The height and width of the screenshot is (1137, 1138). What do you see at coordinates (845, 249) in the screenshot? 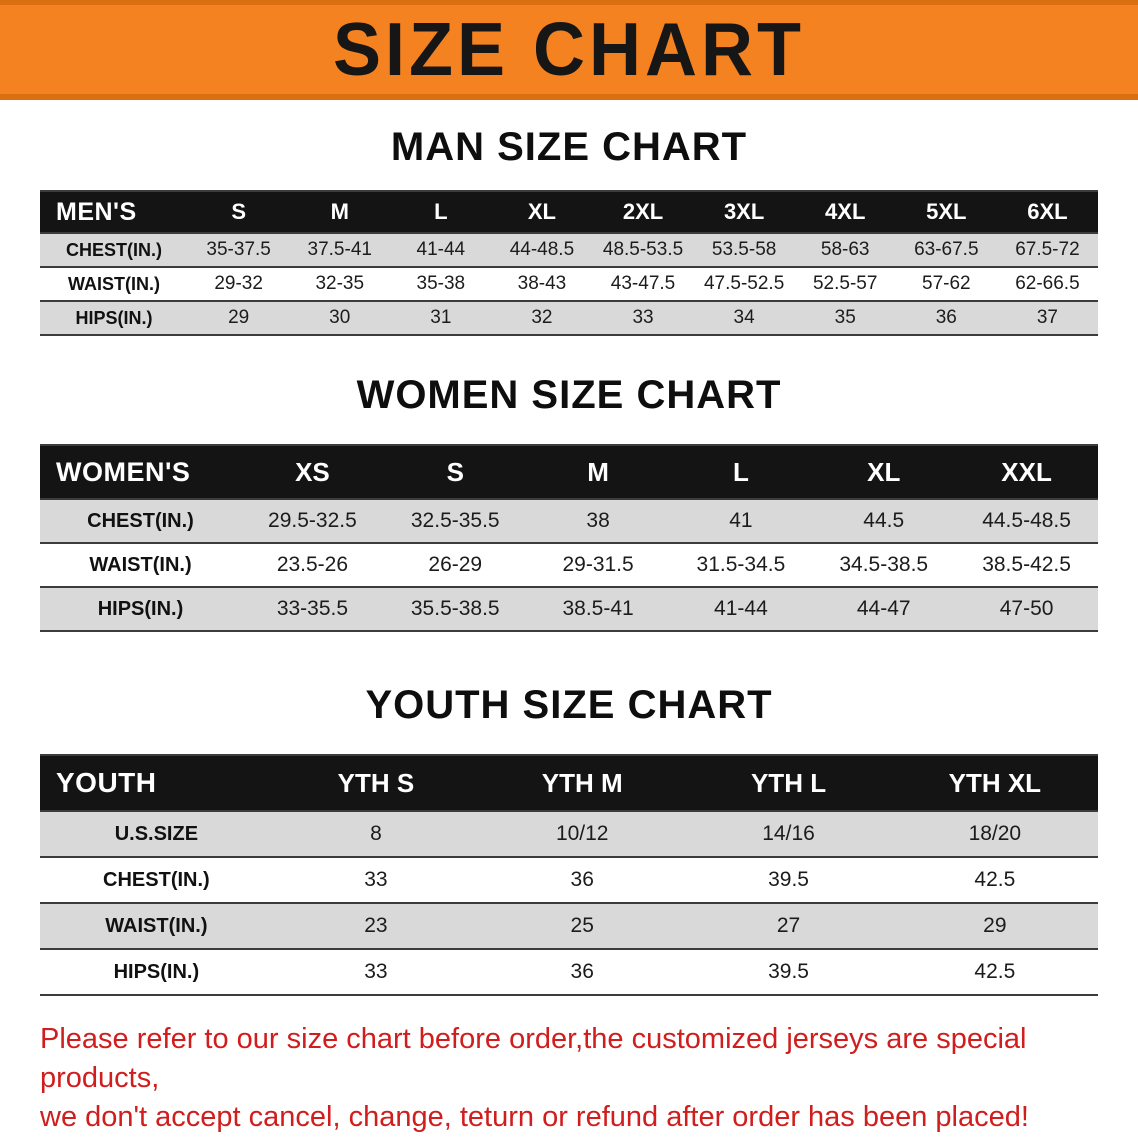
I see `size-value-cell: 58-63` at bounding box center [845, 249].